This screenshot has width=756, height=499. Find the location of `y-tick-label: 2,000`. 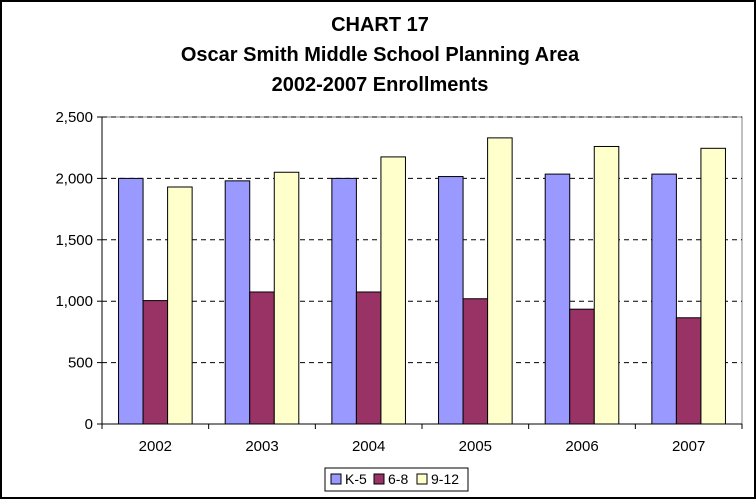

y-tick-label: 2,000 is located at coordinates (74, 178).